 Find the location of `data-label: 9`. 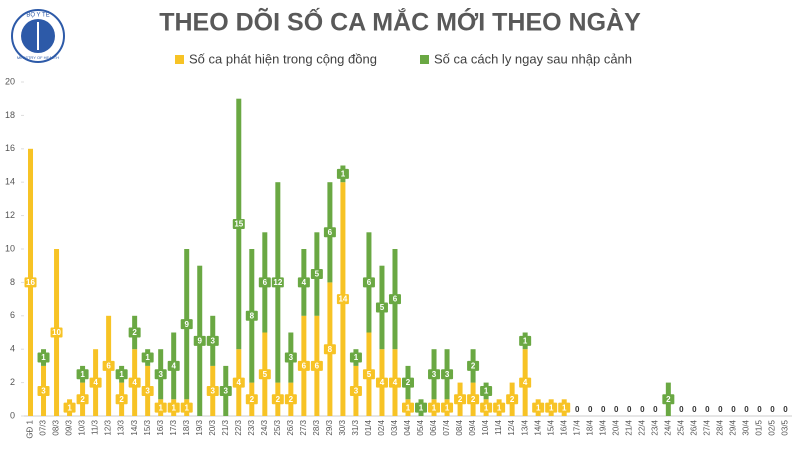

data-label: 9 is located at coordinates (200, 340).